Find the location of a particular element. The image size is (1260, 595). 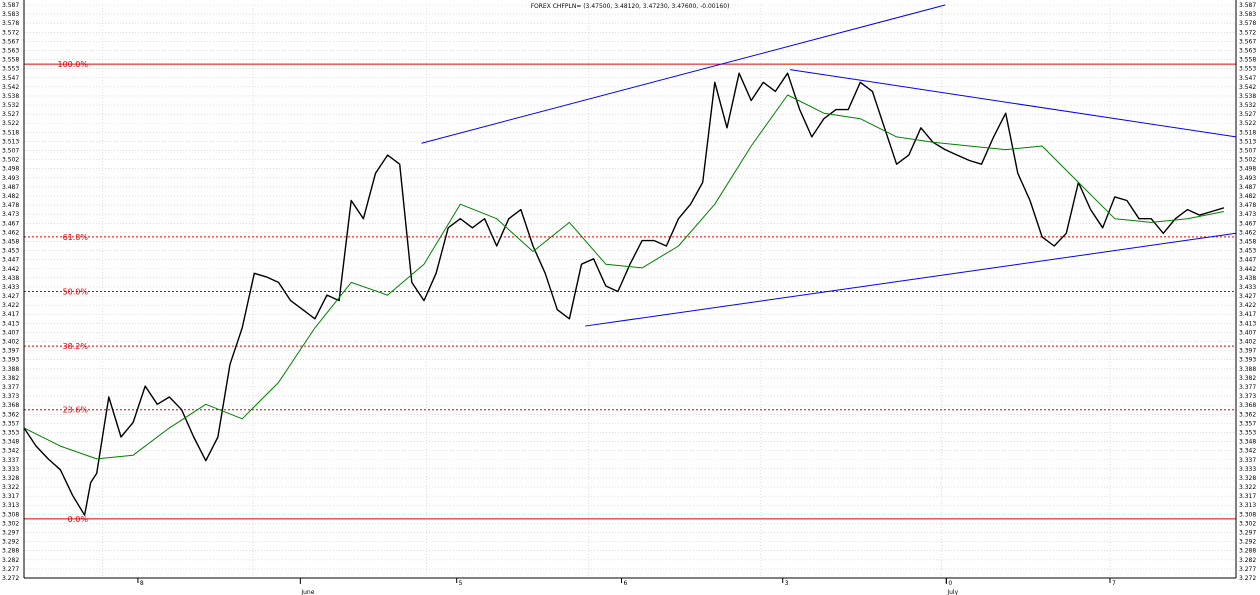

y-tick-label-right: 3.538 is located at coordinates (1247, 96).